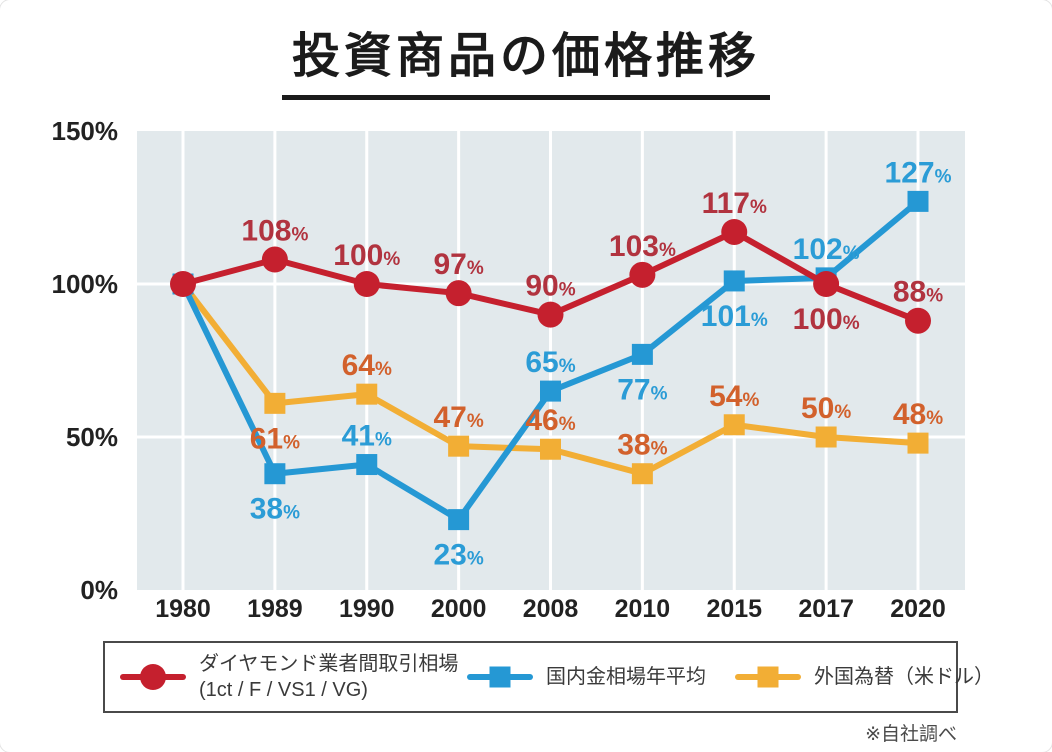 This screenshot has width=1052, height=752. Describe the element at coordinates (459, 609) in the screenshot. I see `x-axis-tick-label: 2000` at that location.